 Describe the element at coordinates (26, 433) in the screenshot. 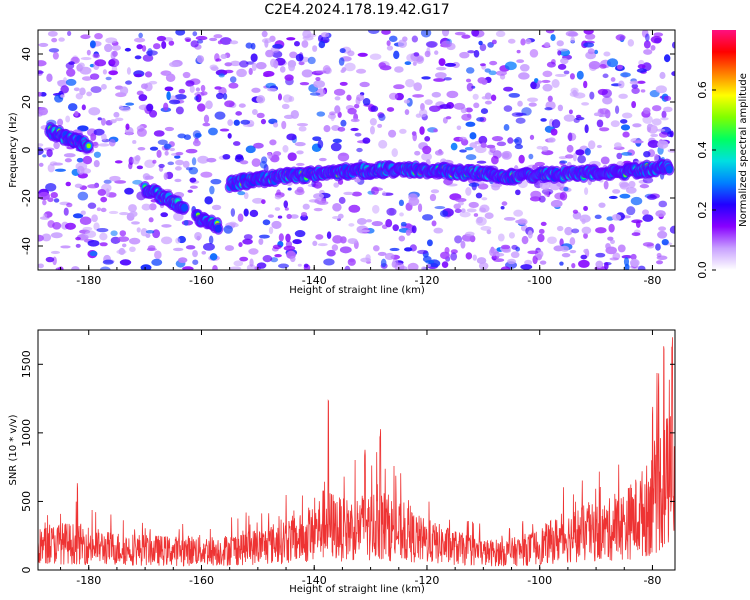

I see `snr-ytick-label: 1000` at that location.